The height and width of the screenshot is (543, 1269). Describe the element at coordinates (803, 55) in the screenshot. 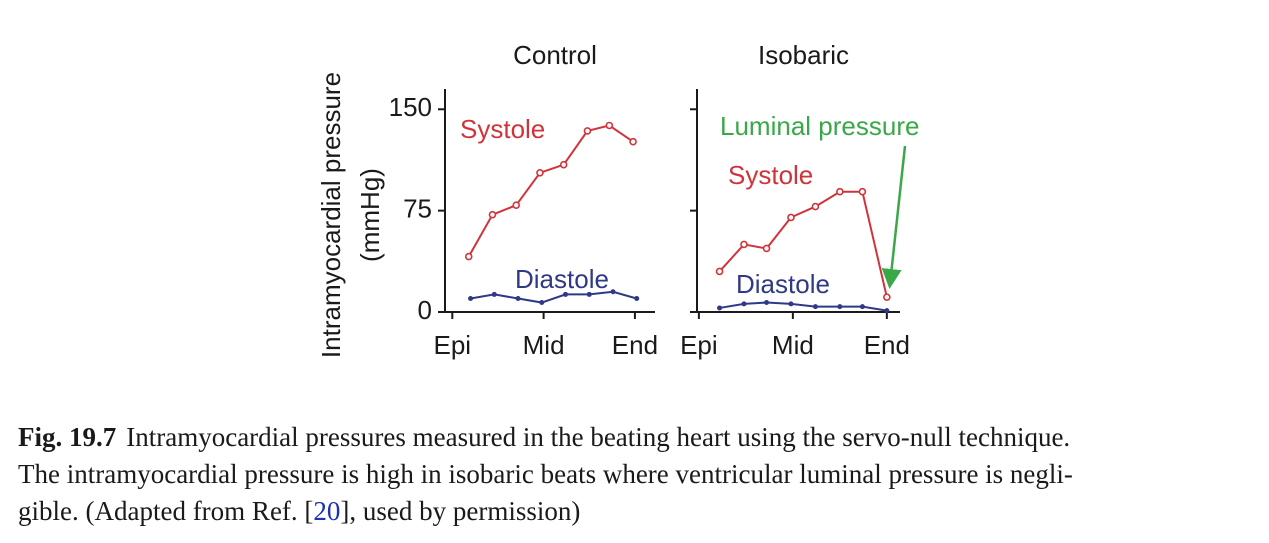

I see `chart-title: Isobaric` at that location.